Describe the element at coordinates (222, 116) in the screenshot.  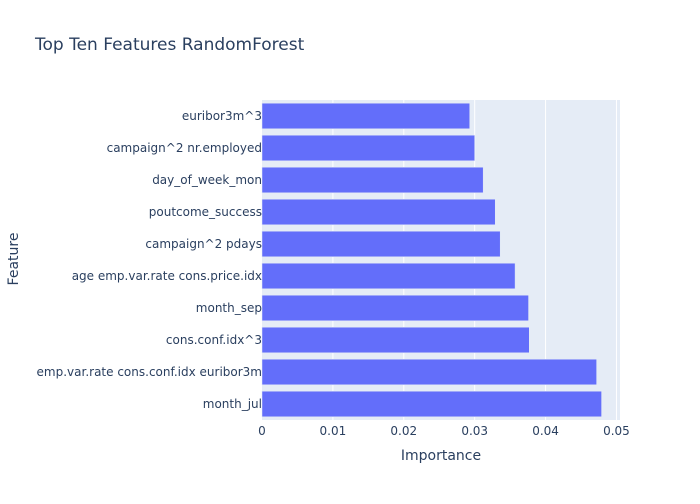
I see `y-tick-label: euribor3m^3` at that location.